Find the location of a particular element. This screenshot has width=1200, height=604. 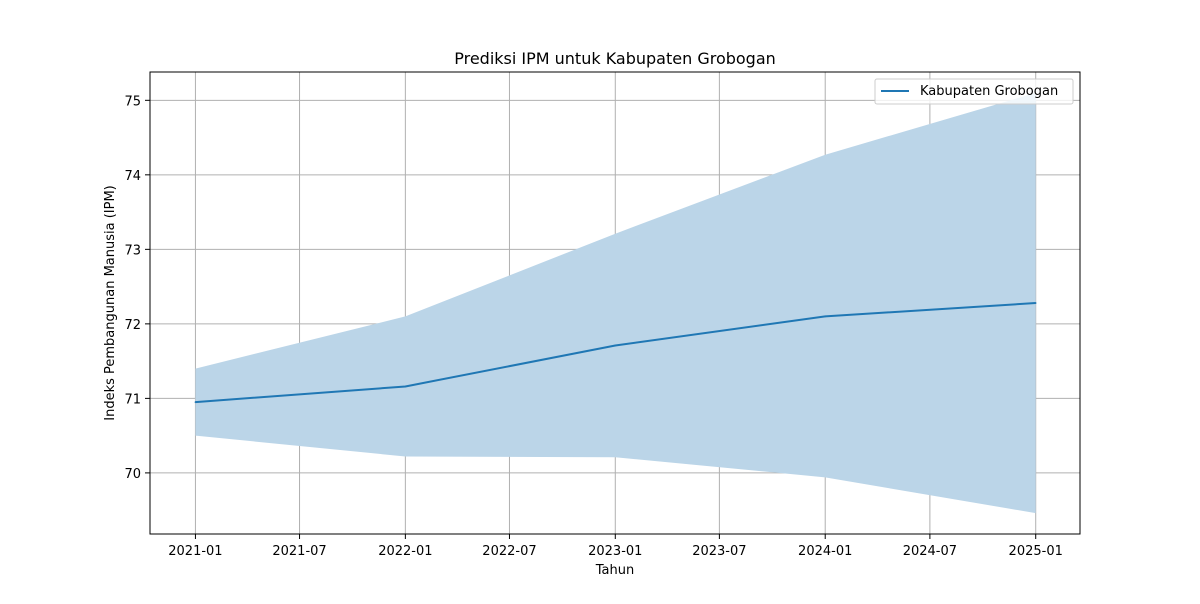

y-tick-label: 73 is located at coordinates (132, 250).